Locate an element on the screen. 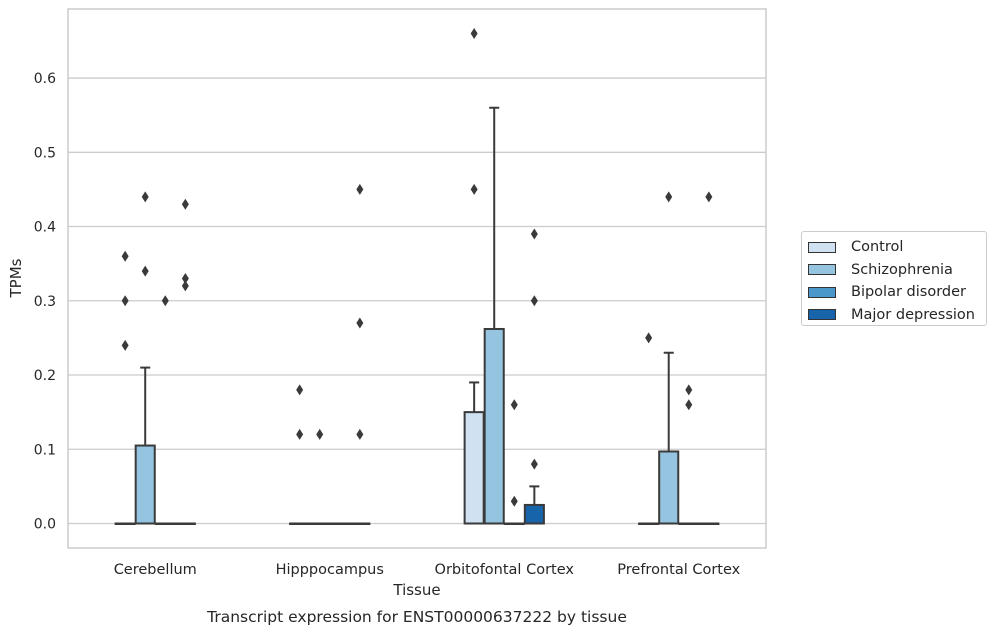  x-tick-label: Orbitofontal Cortex is located at coordinates (505, 570).